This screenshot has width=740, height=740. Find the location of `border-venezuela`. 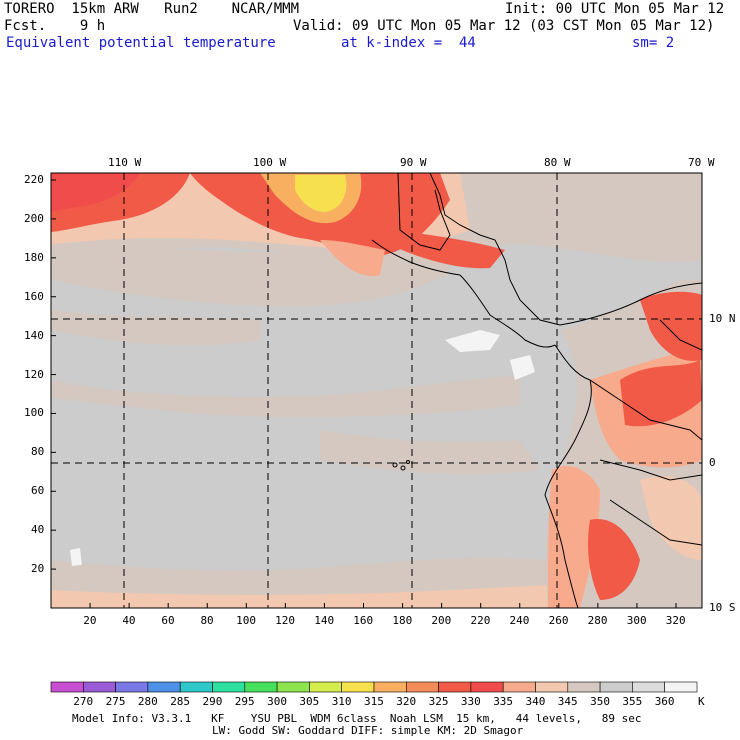

border-venezuela is located at coordinates (680, 335).